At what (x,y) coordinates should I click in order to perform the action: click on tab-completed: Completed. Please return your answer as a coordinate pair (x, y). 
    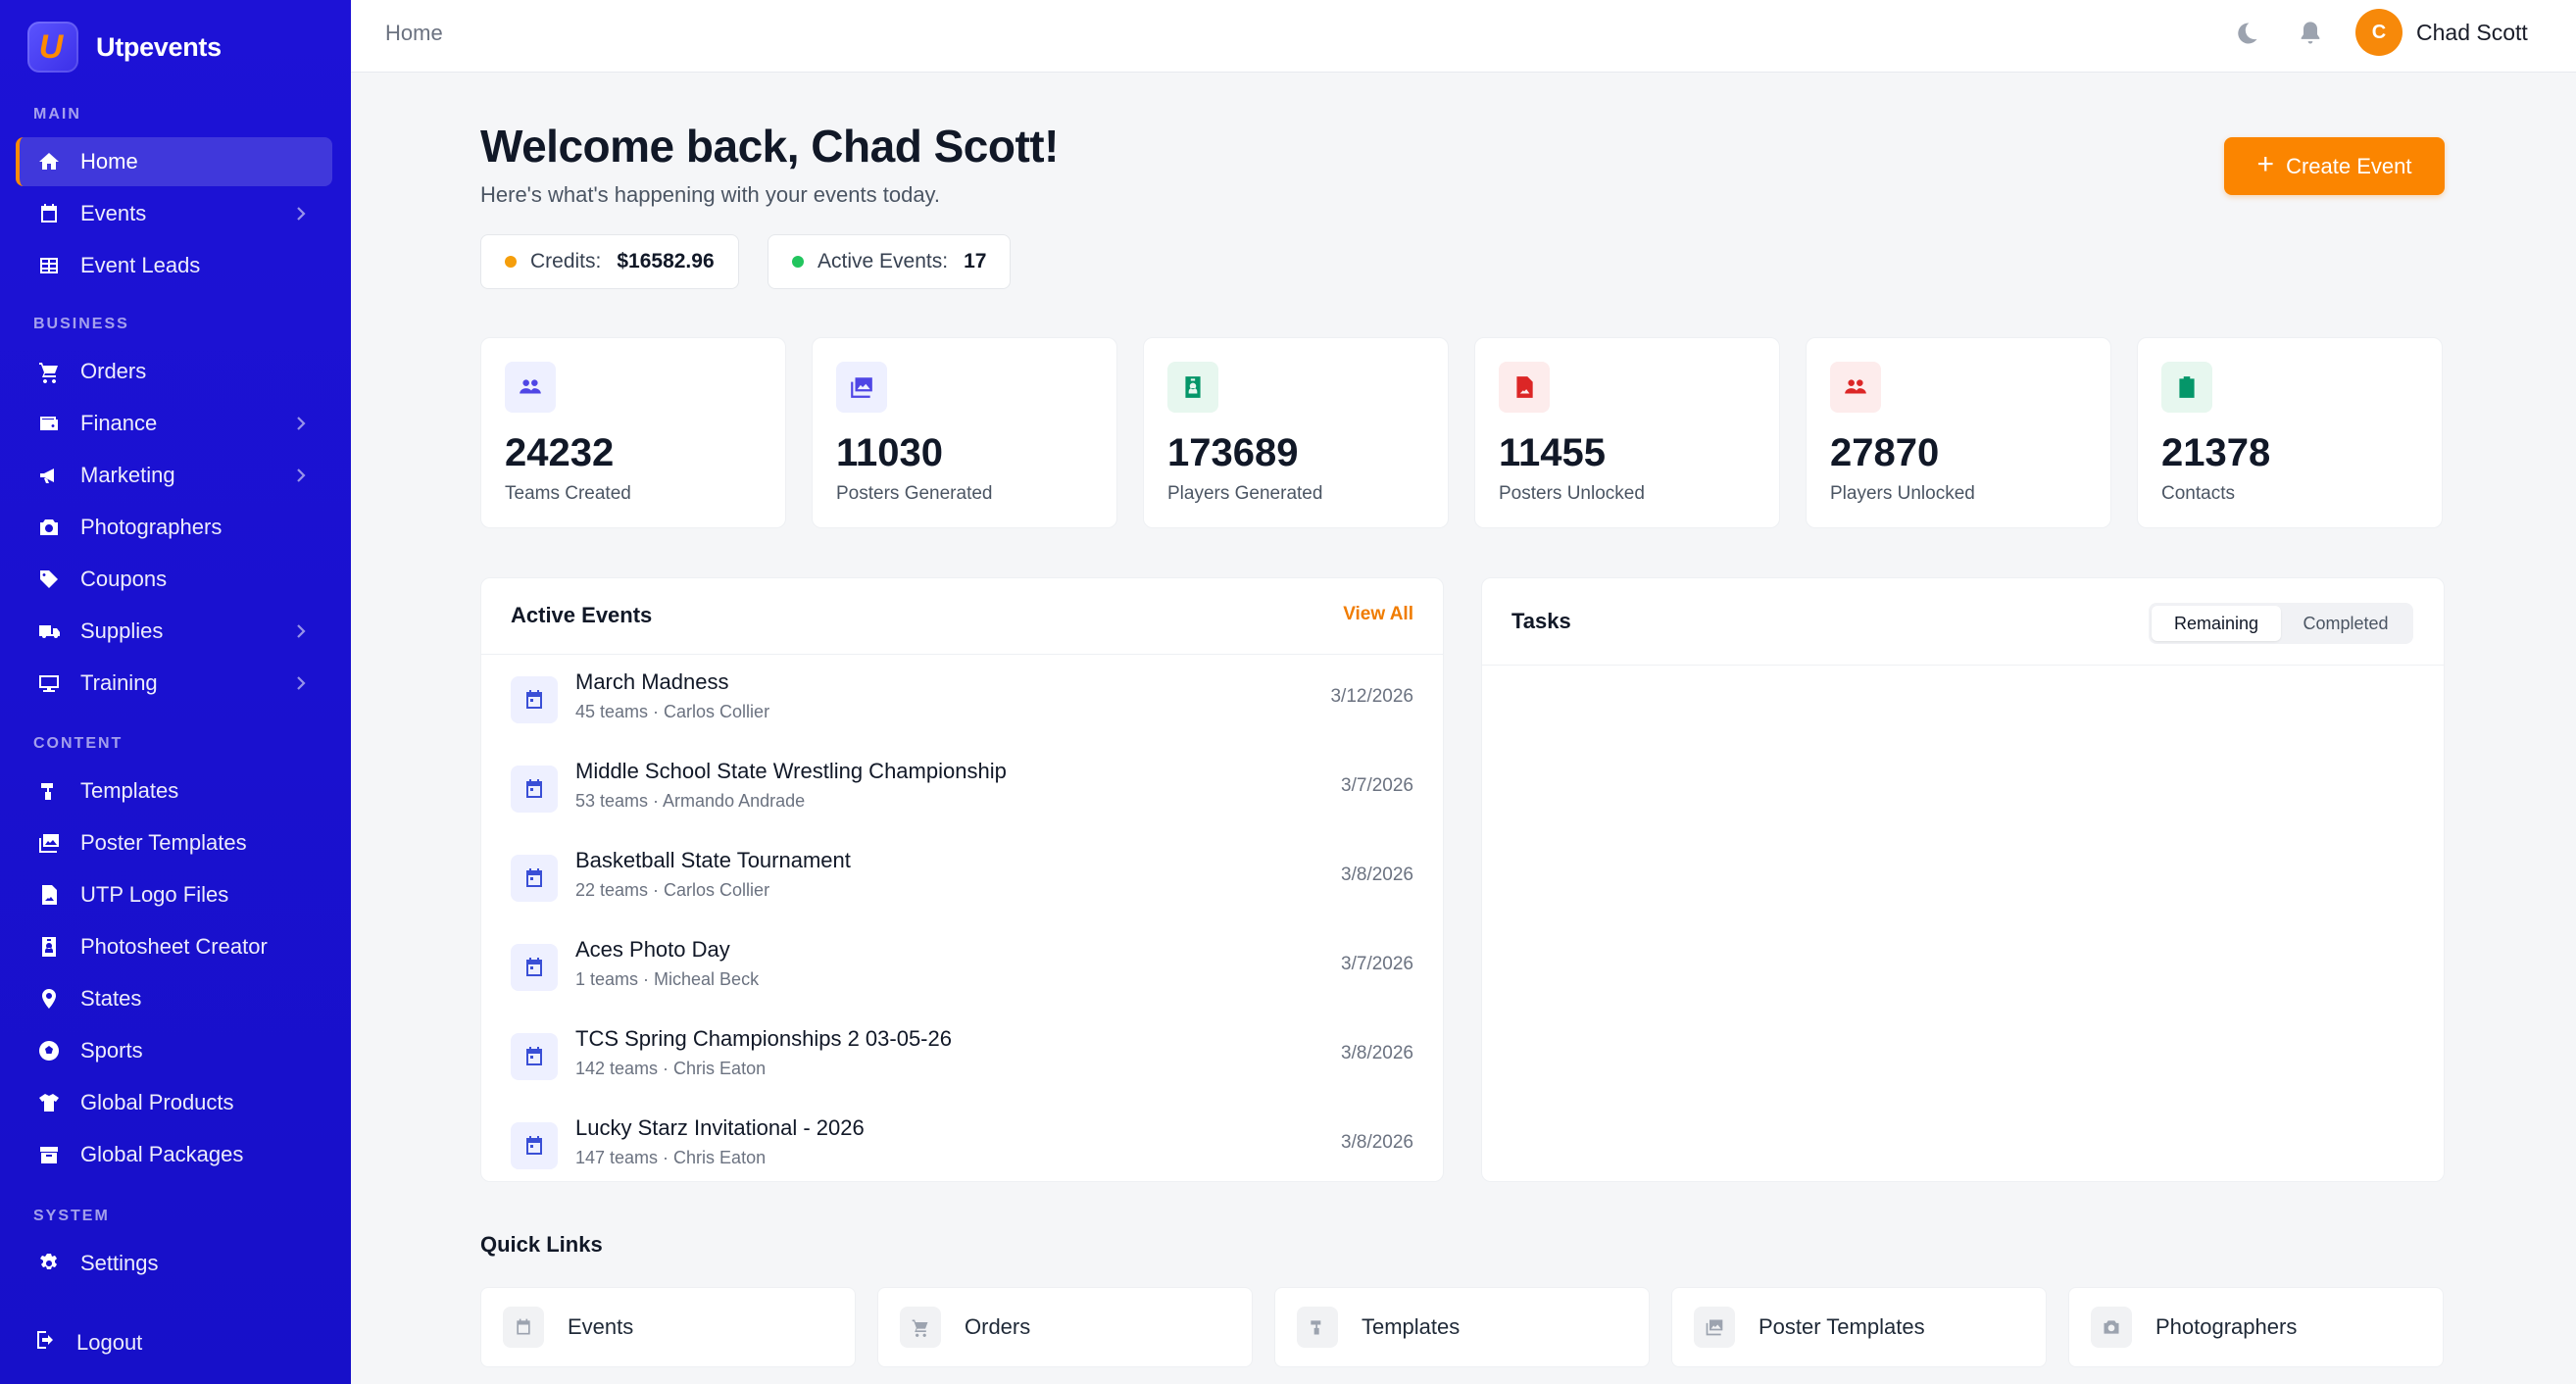
    Looking at the image, I should click on (2346, 623).